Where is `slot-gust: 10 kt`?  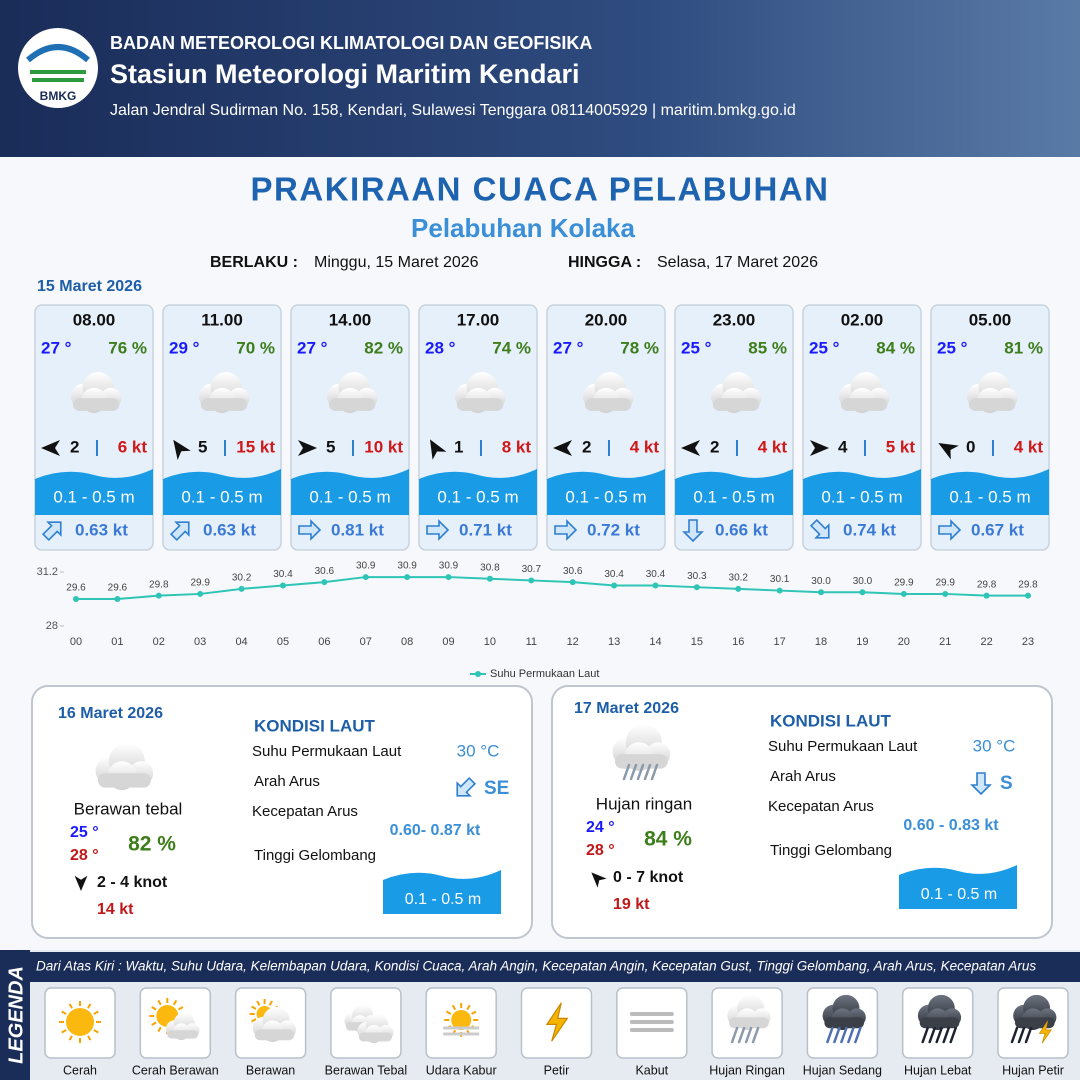 slot-gust: 10 kt is located at coordinates (383, 446).